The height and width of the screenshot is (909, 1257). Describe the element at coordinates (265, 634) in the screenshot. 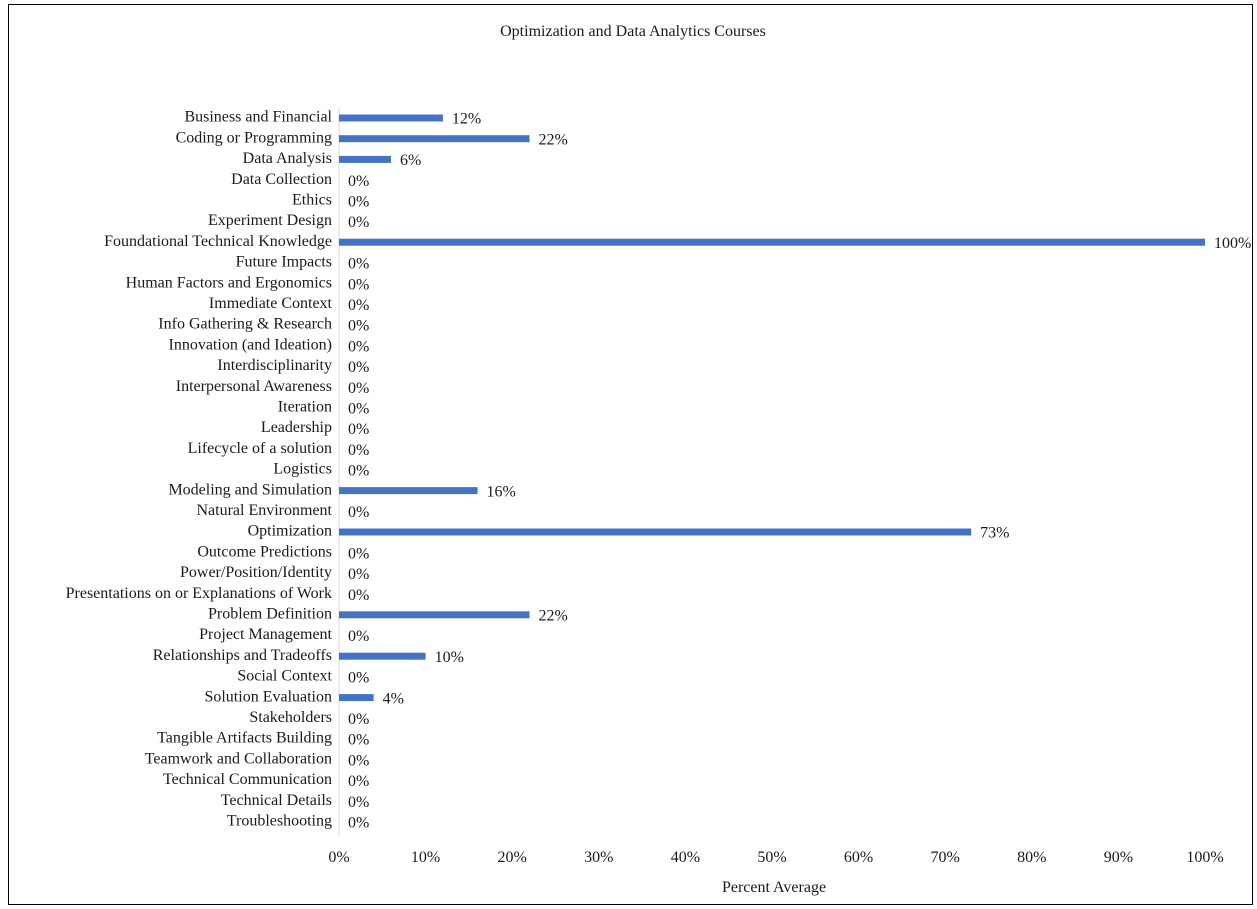

I see `category-label: Project Management` at that location.